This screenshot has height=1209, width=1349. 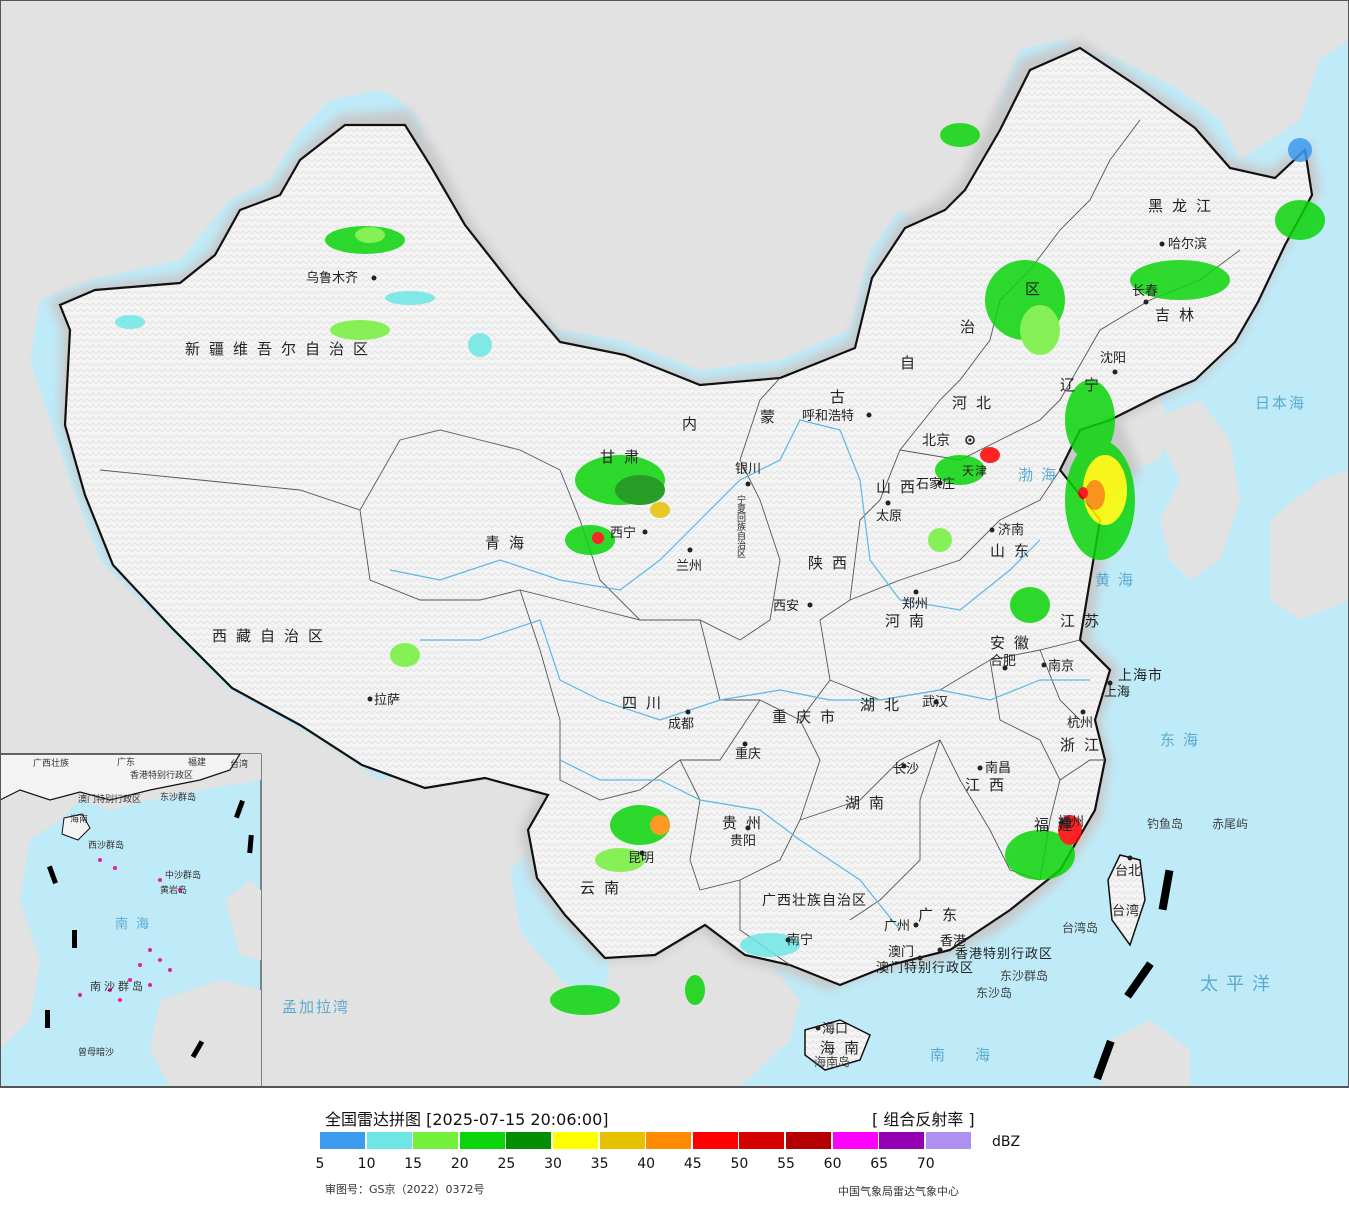 What do you see at coordinates (989, 785) in the screenshot?
I see `region-jiangxi: 江西` at bounding box center [989, 785].